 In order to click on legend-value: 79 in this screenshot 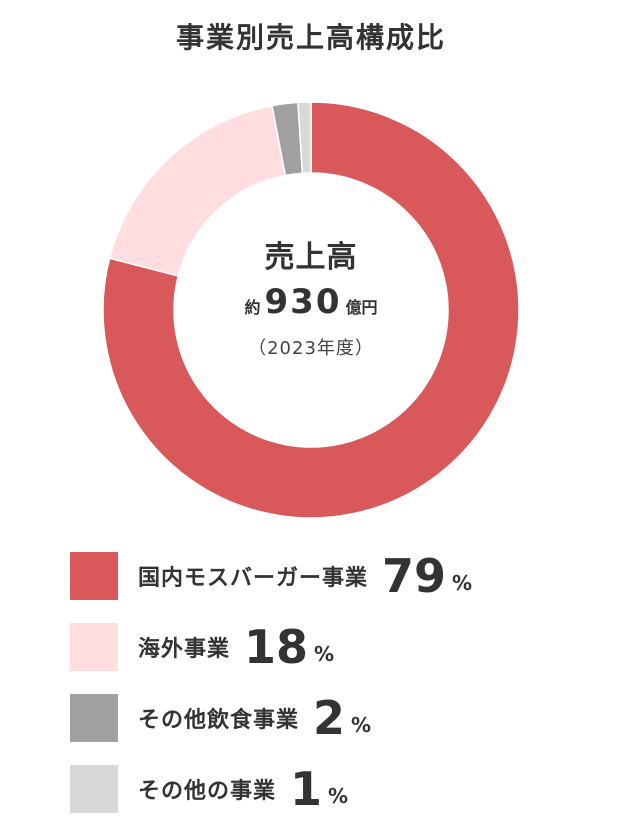, I will do `click(414, 576)`.